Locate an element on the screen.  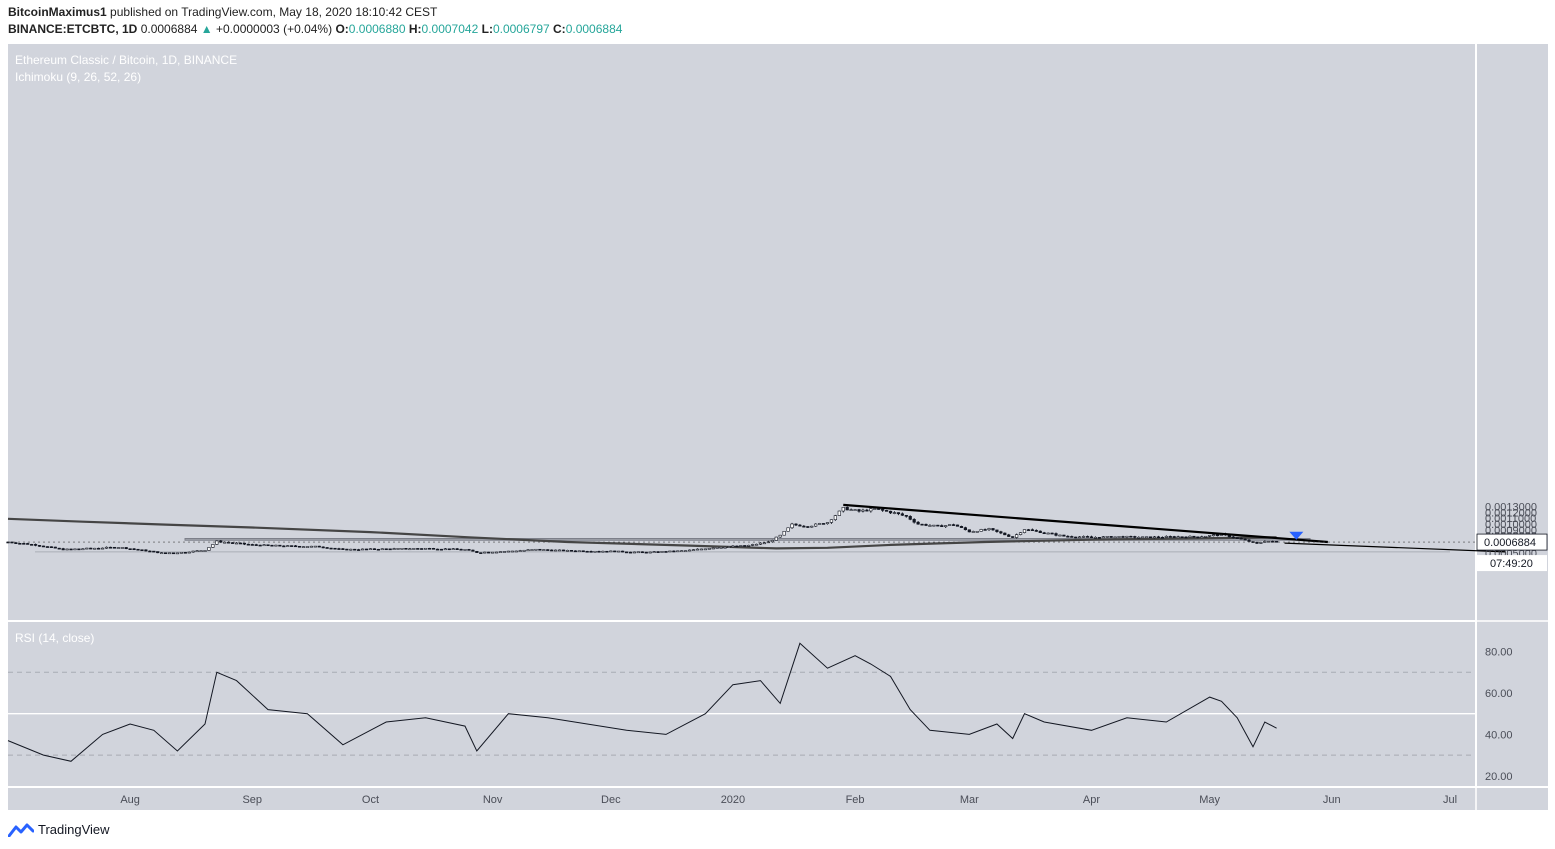
open-value: 0.0006880 is located at coordinates (377, 29).